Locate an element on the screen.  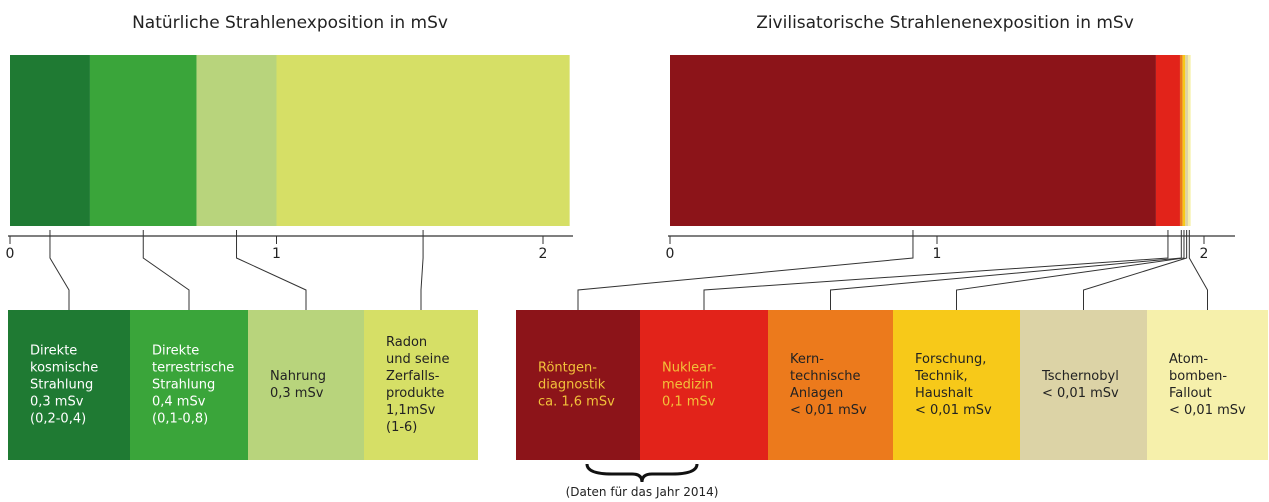
legend-label: 1,1mSv is located at coordinates (411, 410).